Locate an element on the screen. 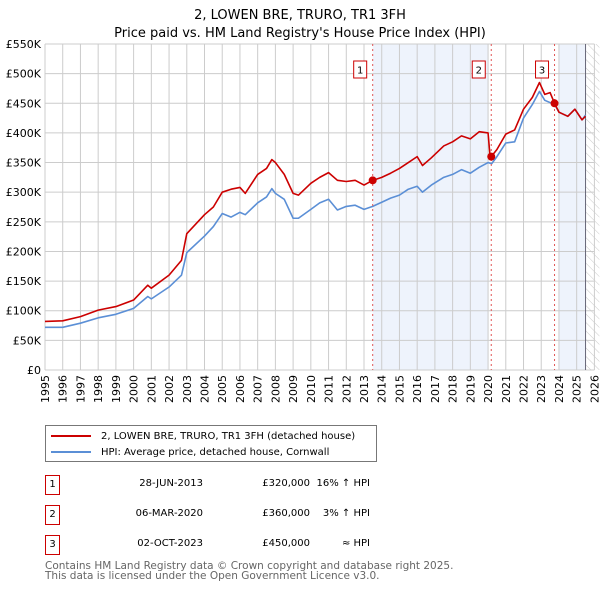  sale-price: £450,000 is located at coordinates (286, 543).